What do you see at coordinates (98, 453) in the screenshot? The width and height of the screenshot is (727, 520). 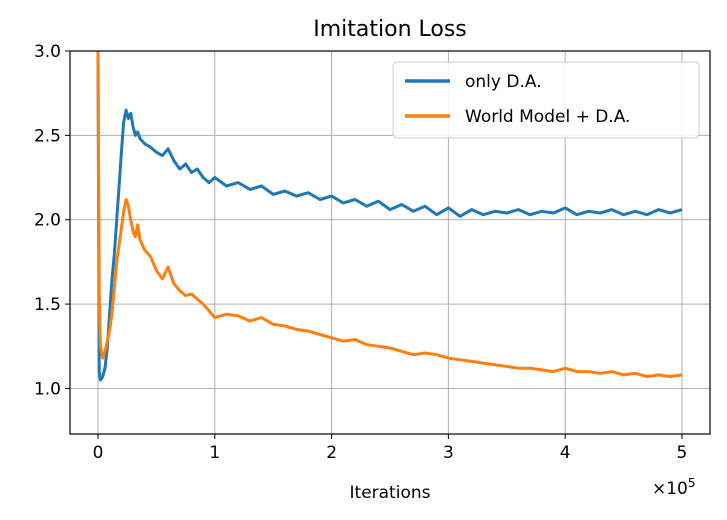 I see `x-tick-label-0: 0` at bounding box center [98, 453].